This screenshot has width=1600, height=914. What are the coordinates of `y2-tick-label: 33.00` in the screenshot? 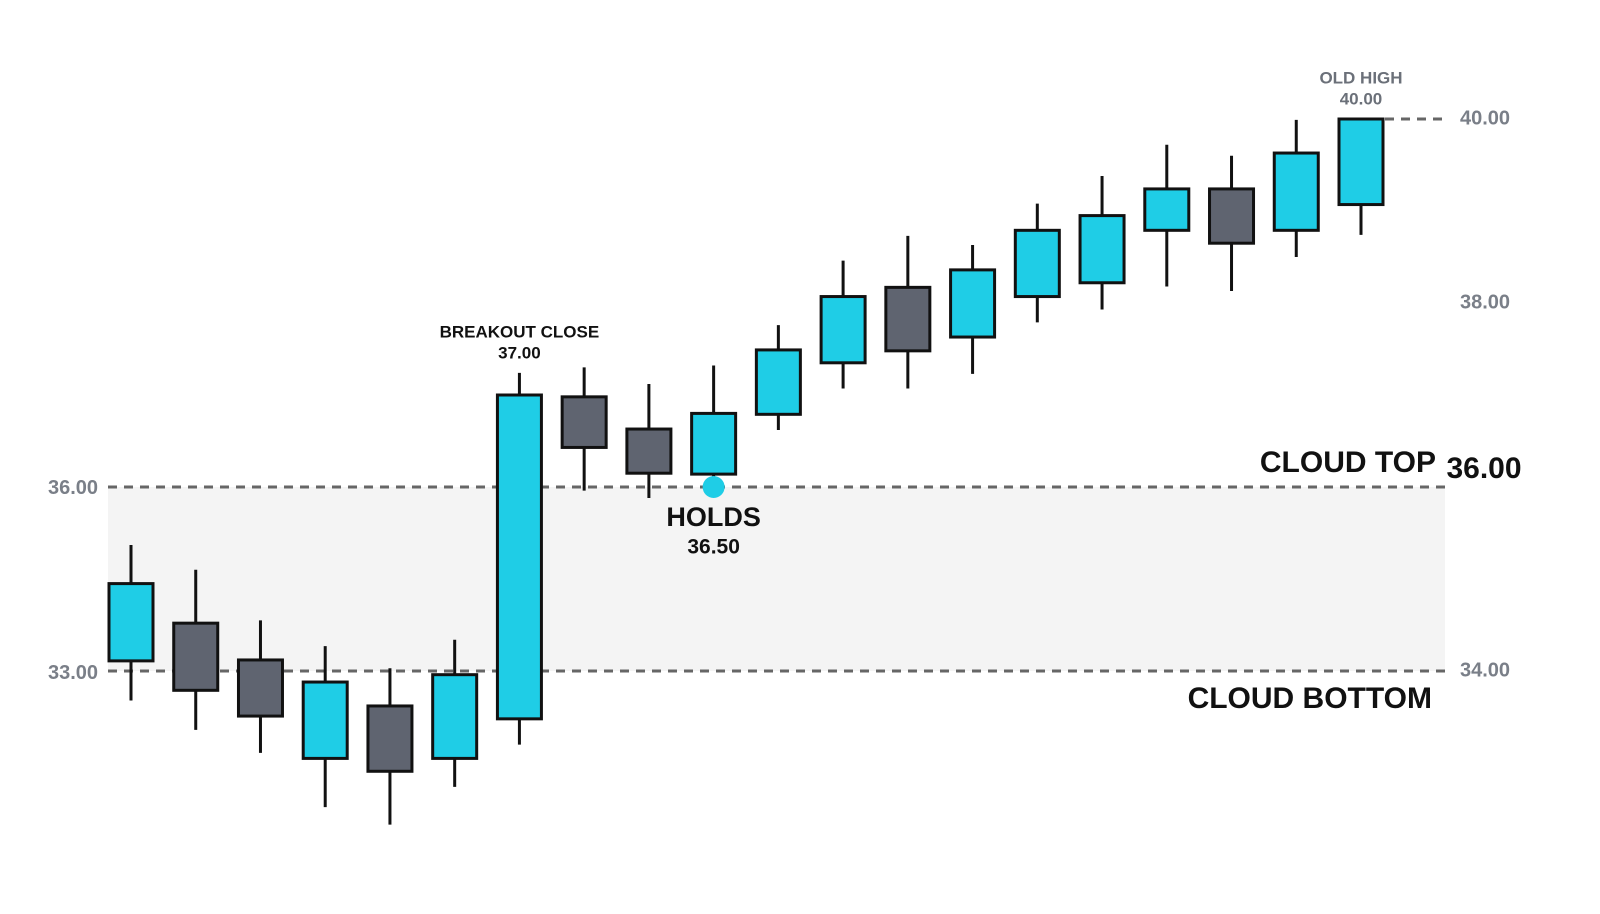 It's located at (73, 673).